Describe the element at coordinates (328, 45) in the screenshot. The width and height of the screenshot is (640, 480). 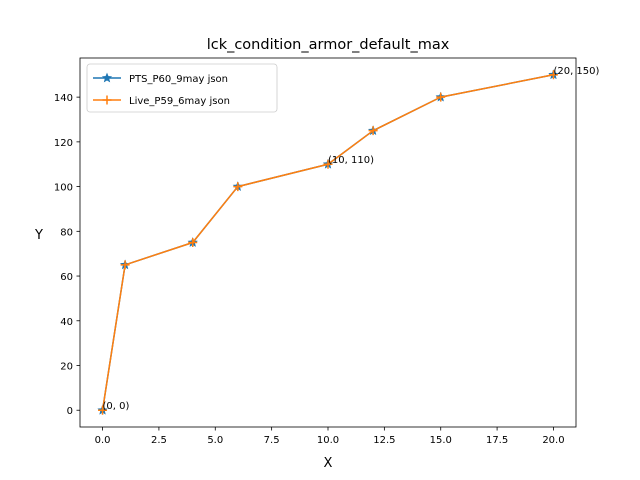
I see `chart-title: lck_condition_armor_default_max` at that location.